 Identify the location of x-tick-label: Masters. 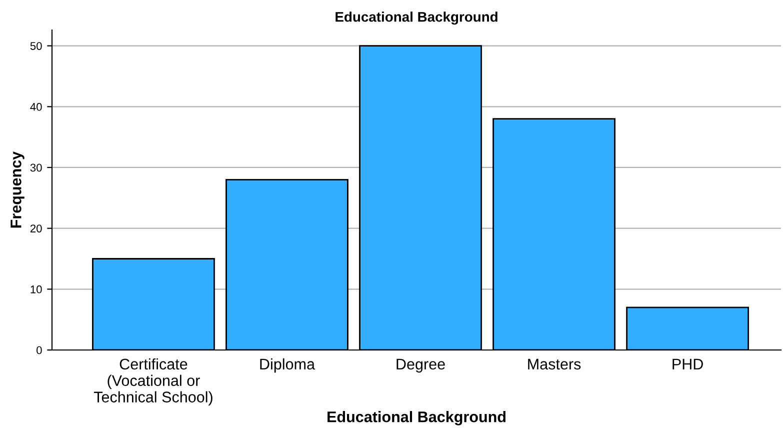
(554, 364).